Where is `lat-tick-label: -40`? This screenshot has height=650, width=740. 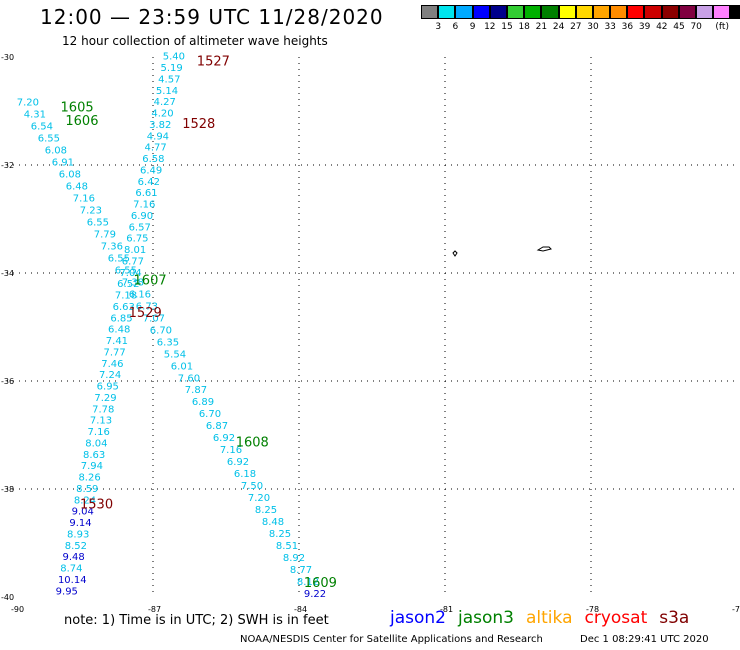
lat-tick-label: -40 is located at coordinates (7, 597).